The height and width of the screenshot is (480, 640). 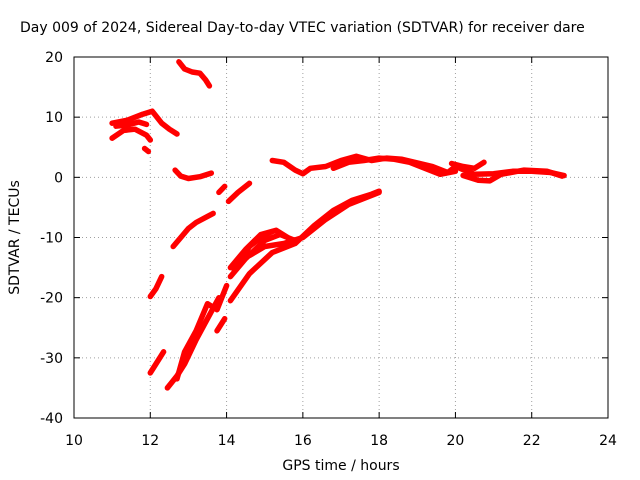 I want to click on data-series-s9, so click(x=239, y=192).